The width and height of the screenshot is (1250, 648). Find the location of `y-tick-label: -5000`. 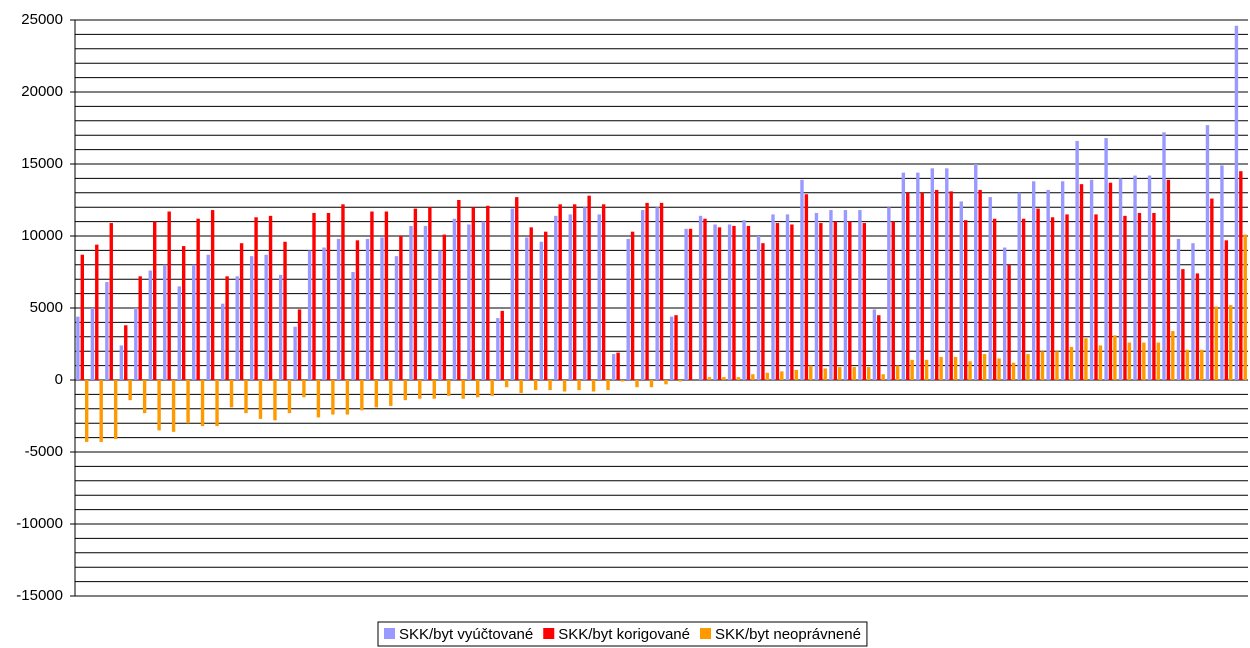

y-tick-label: -5000 is located at coordinates (44, 451).